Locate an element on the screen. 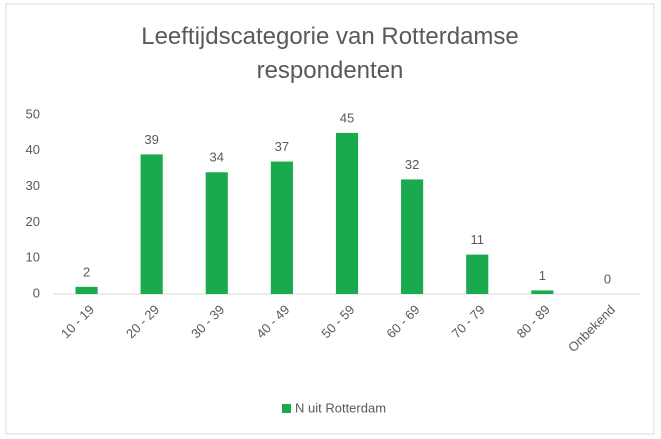  data-label: 32 is located at coordinates (412, 164).